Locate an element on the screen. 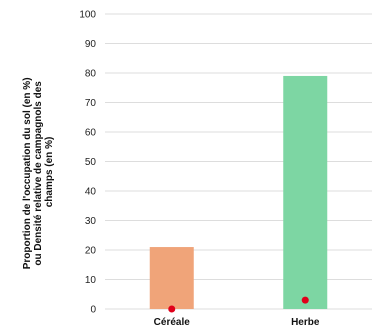  y-axis-label-line-2: ou Densité relative de campagnols des is located at coordinates (38, 173).